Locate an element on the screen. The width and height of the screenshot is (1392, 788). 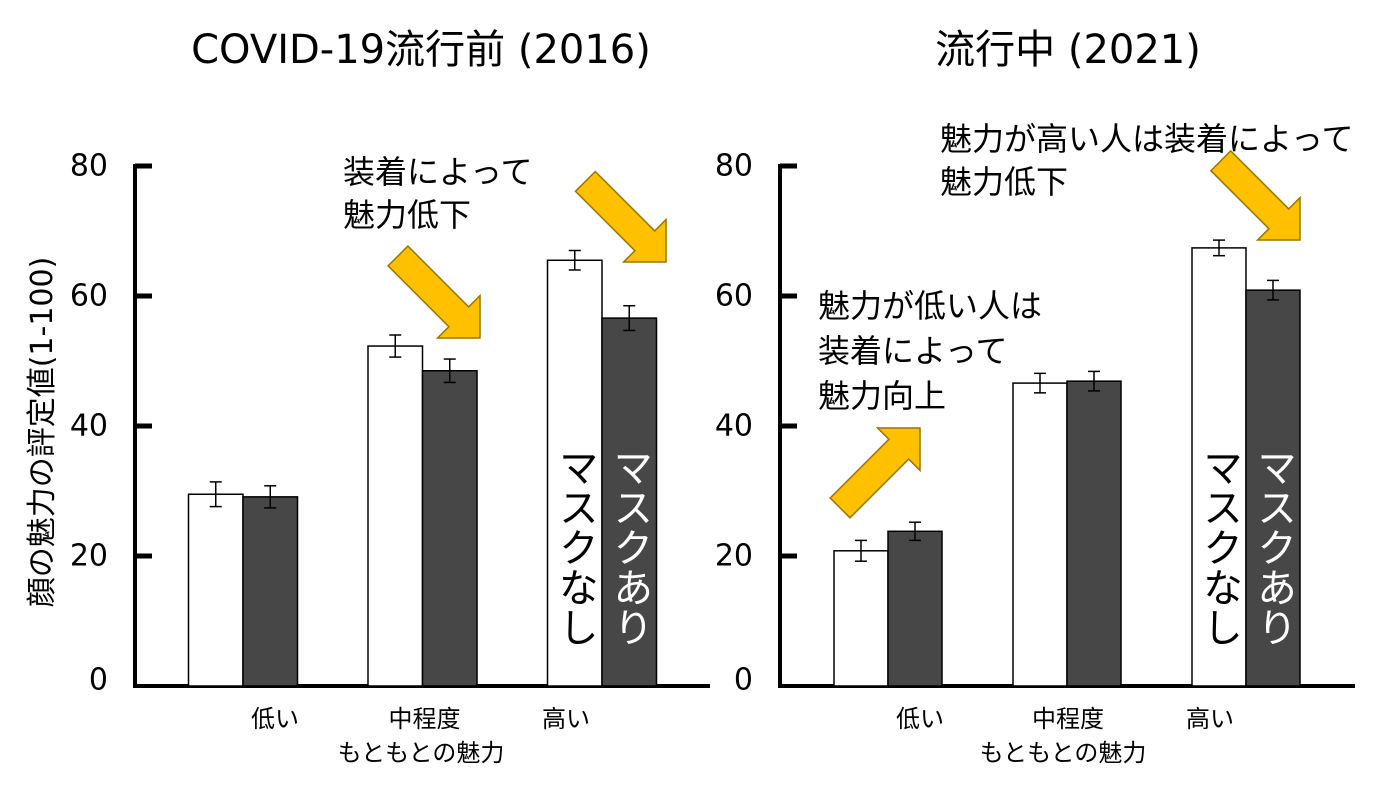
annotation-line: 魅力が低い人は is located at coordinates (930, 306).